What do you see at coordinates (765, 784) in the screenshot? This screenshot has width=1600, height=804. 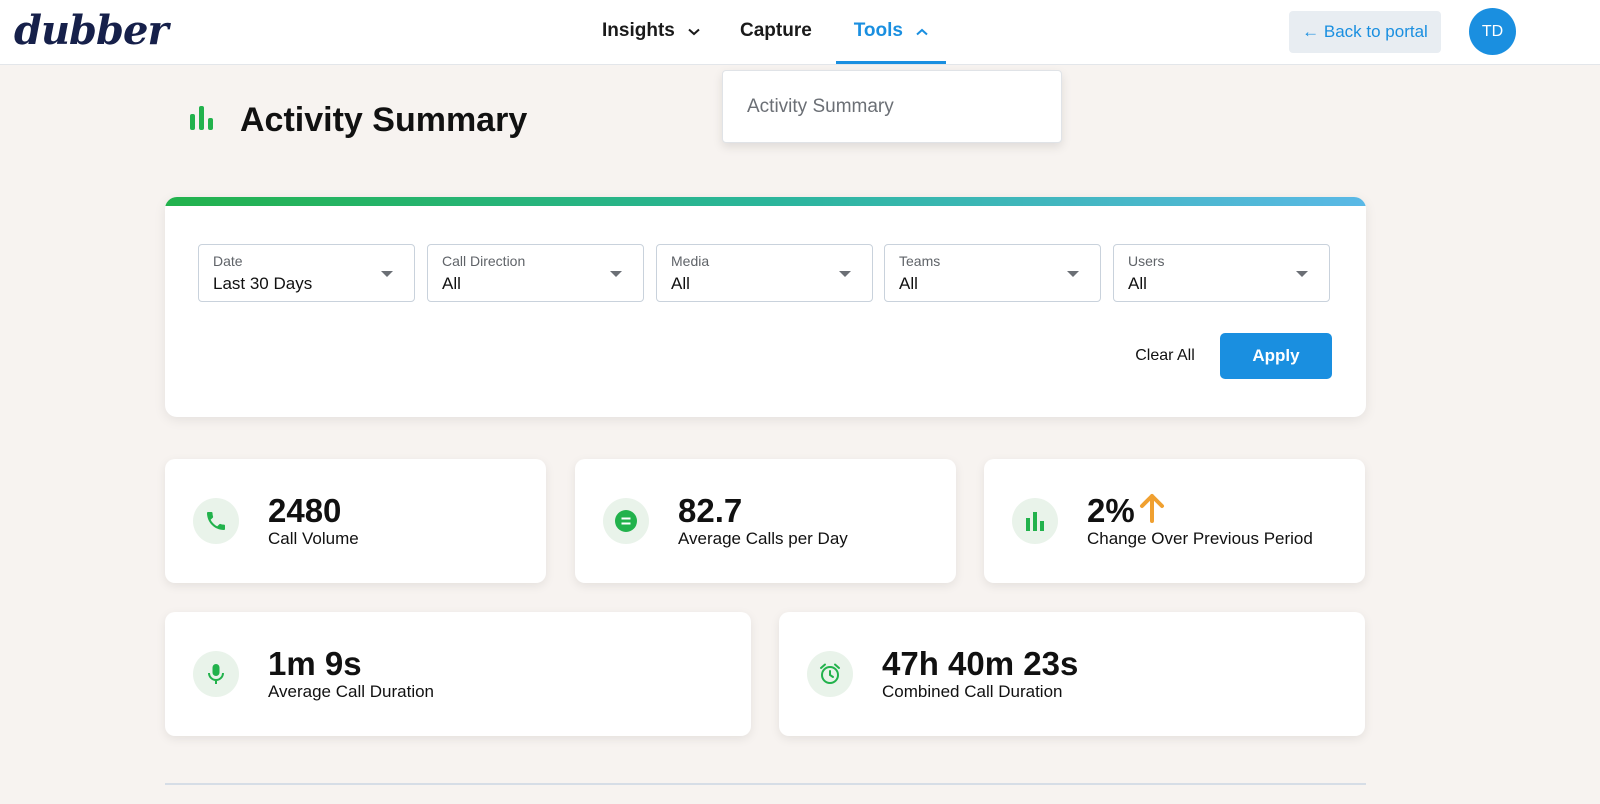 I see `section-divider` at bounding box center [765, 784].